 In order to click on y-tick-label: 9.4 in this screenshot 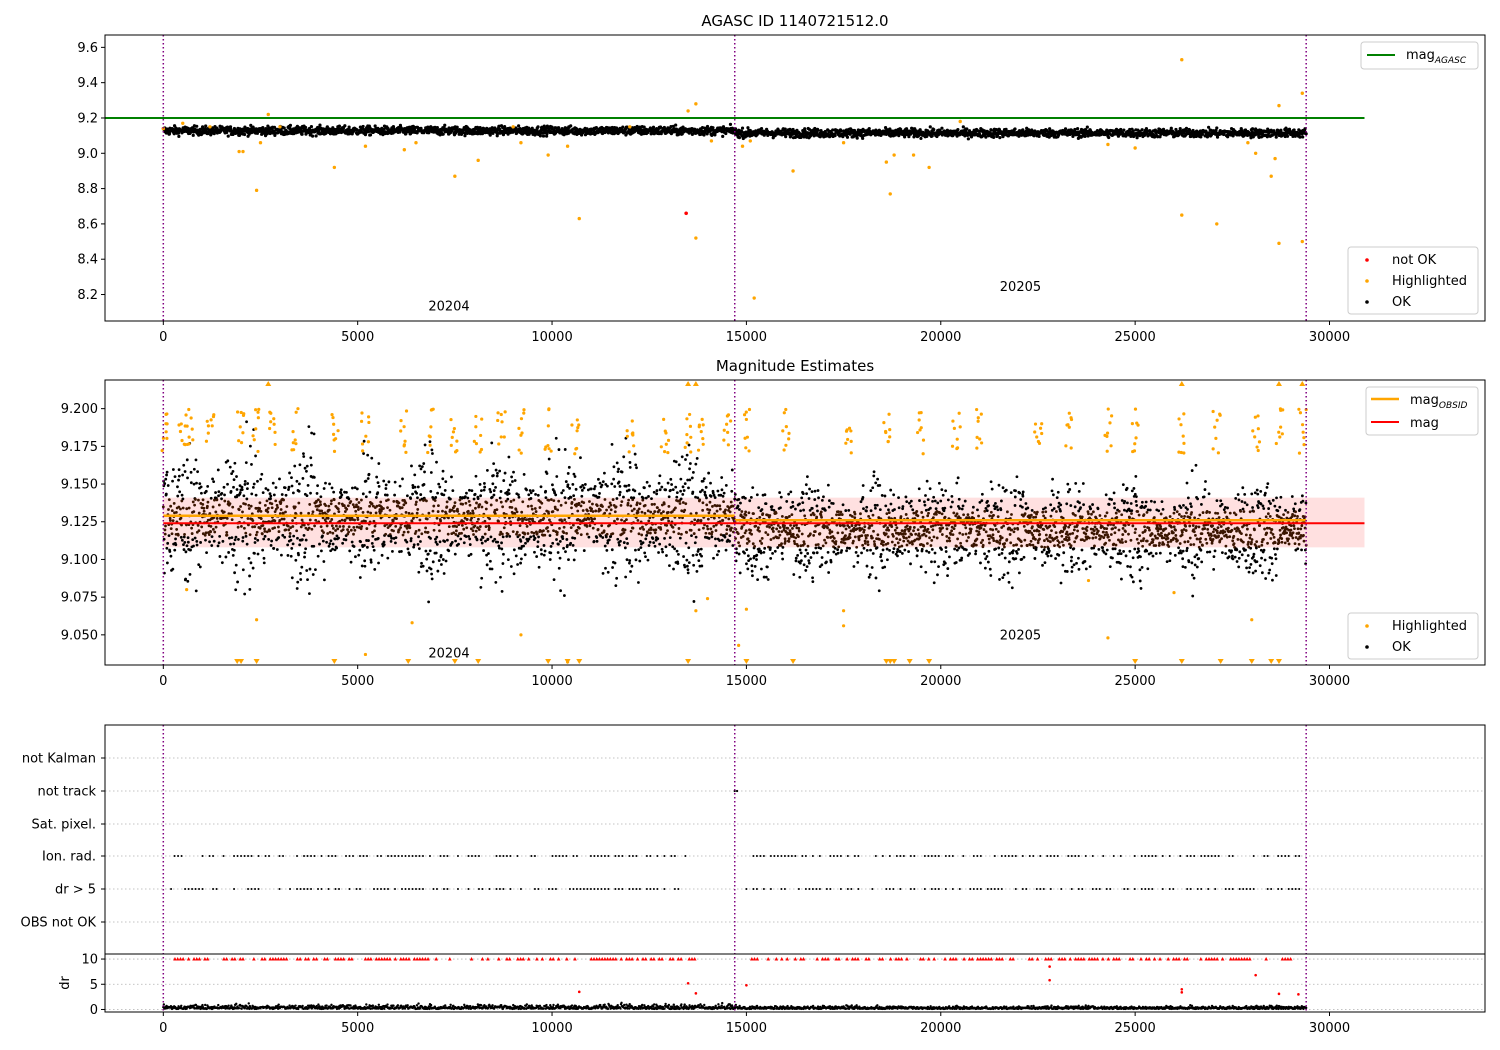, I will do `click(87, 83)`.